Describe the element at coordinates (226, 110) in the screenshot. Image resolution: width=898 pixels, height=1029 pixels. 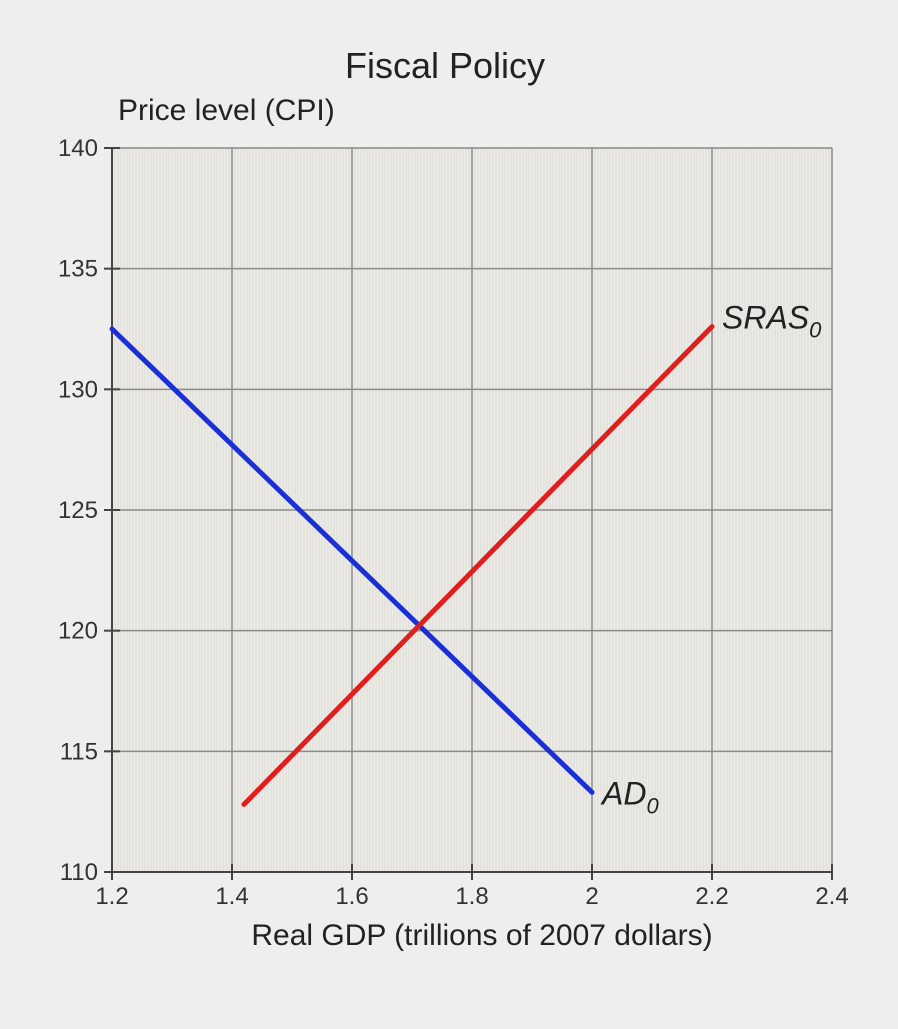
I see `y-axis-label: Price level (CPI)` at that location.